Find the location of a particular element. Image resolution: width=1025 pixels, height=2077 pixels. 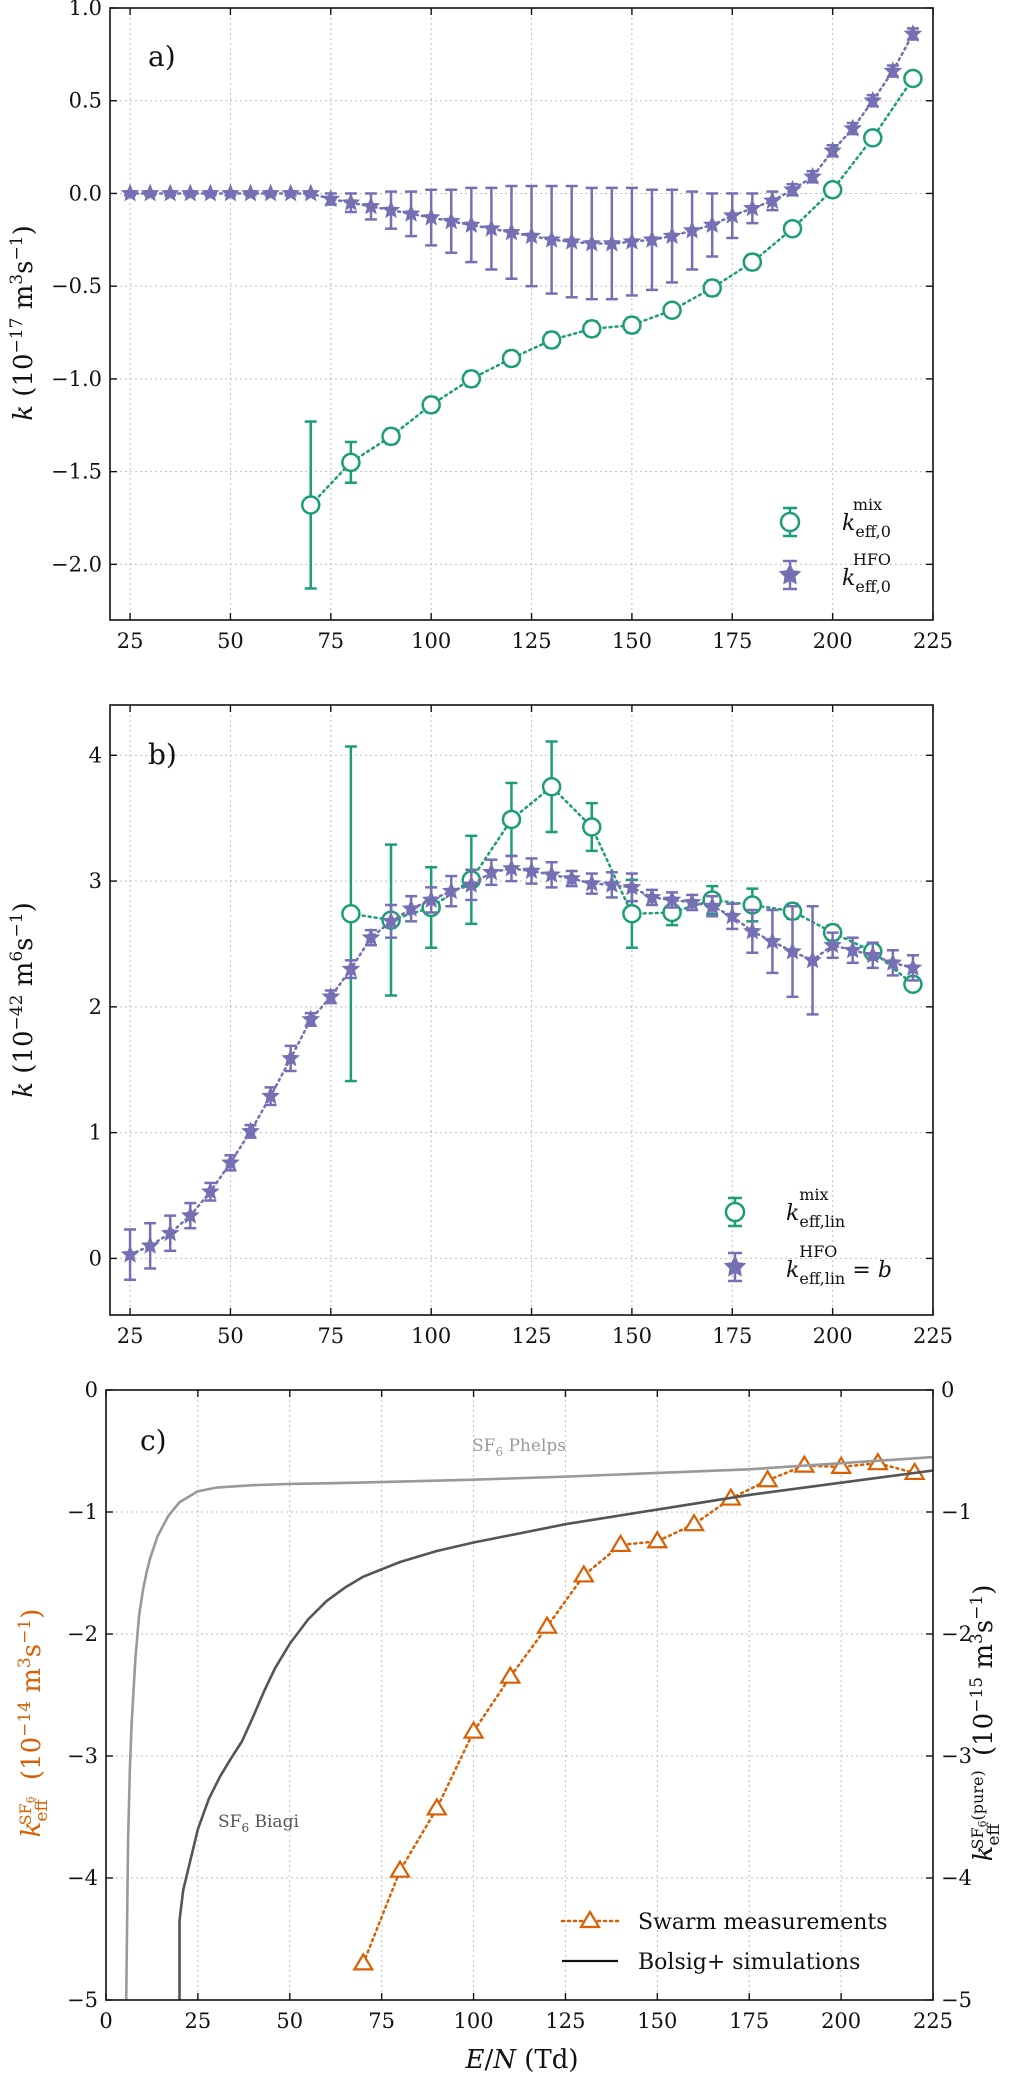

legend-text-swarm: Swarm measurements is located at coordinates (763, 1922).